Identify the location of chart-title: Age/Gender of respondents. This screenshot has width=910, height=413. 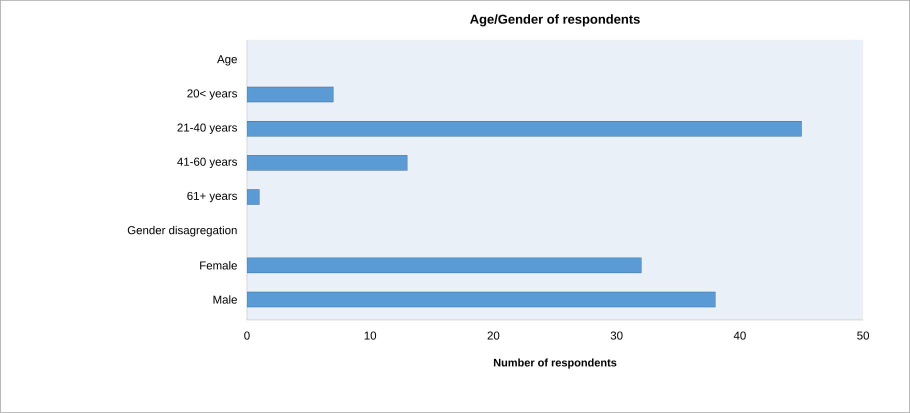
(555, 20).